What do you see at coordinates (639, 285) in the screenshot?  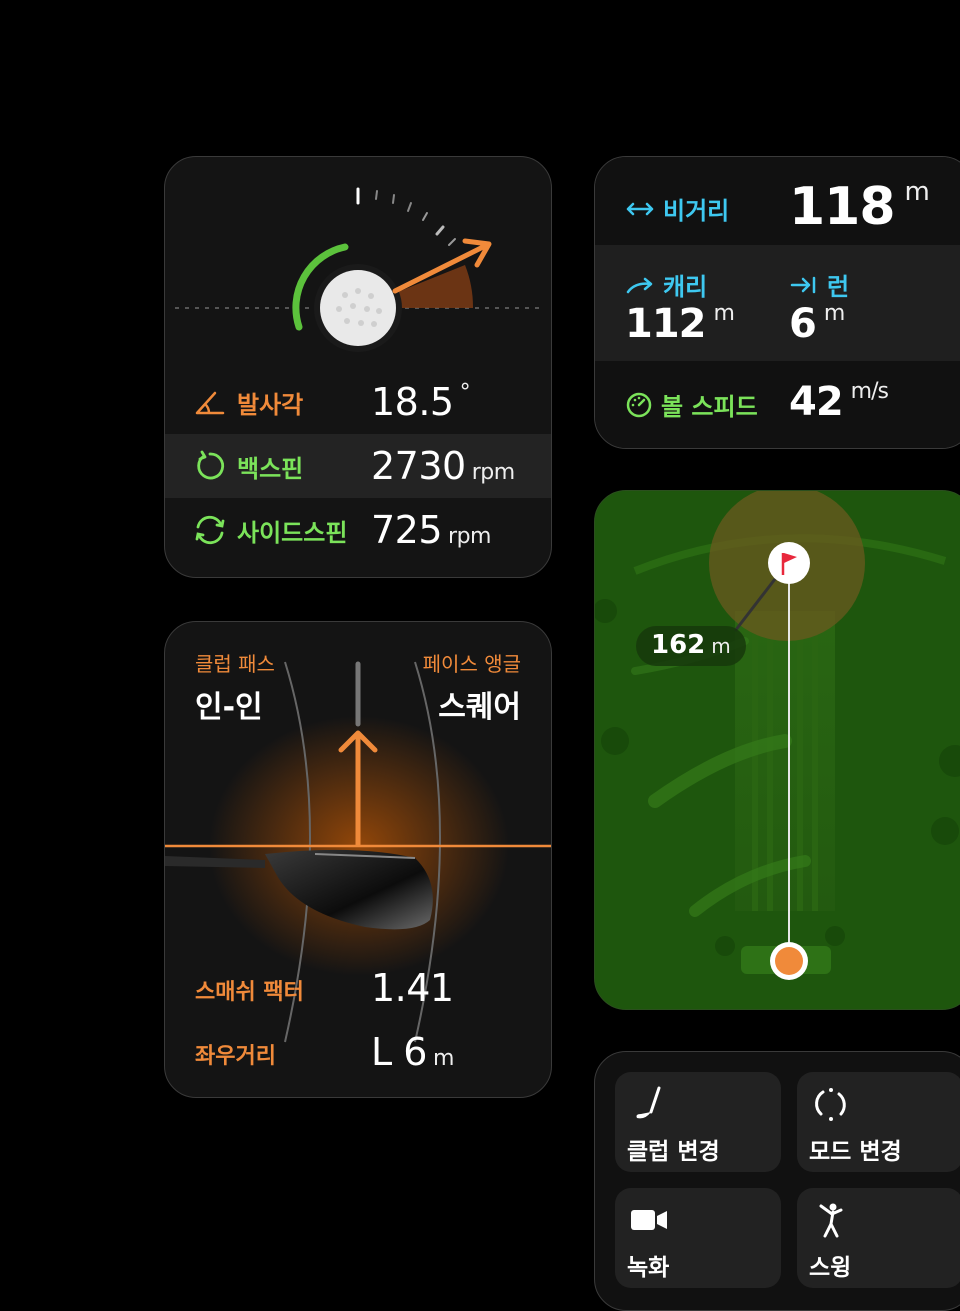 I see `carry-arrow-icon` at bounding box center [639, 285].